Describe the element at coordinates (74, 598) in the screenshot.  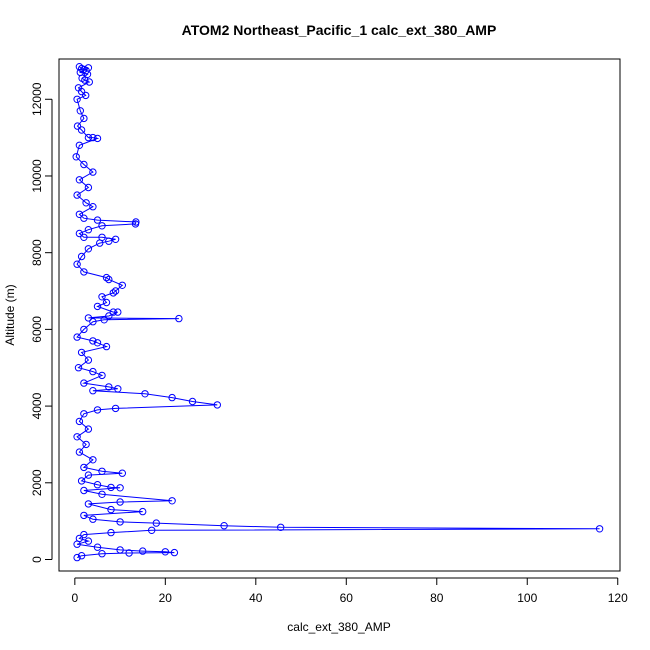
I see `x-tick-label: 0` at that location.